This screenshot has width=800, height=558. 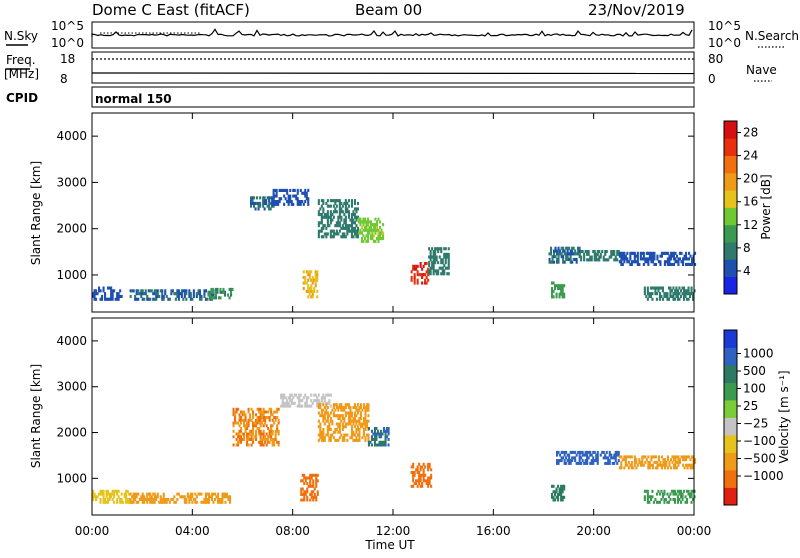 I want to click on nsearch-tick-top: 10^5, so click(x=724, y=26).